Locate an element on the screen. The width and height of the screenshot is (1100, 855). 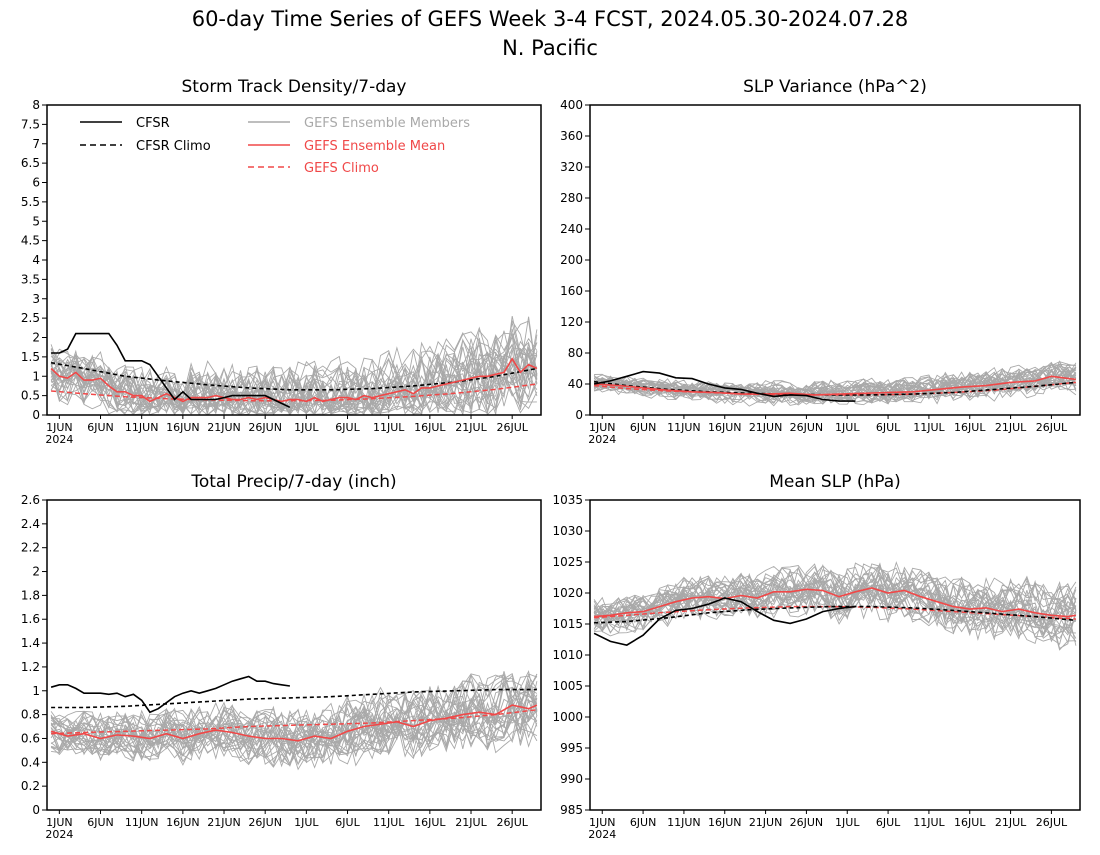
y-tick-label: 200 is located at coordinates (571, 260).